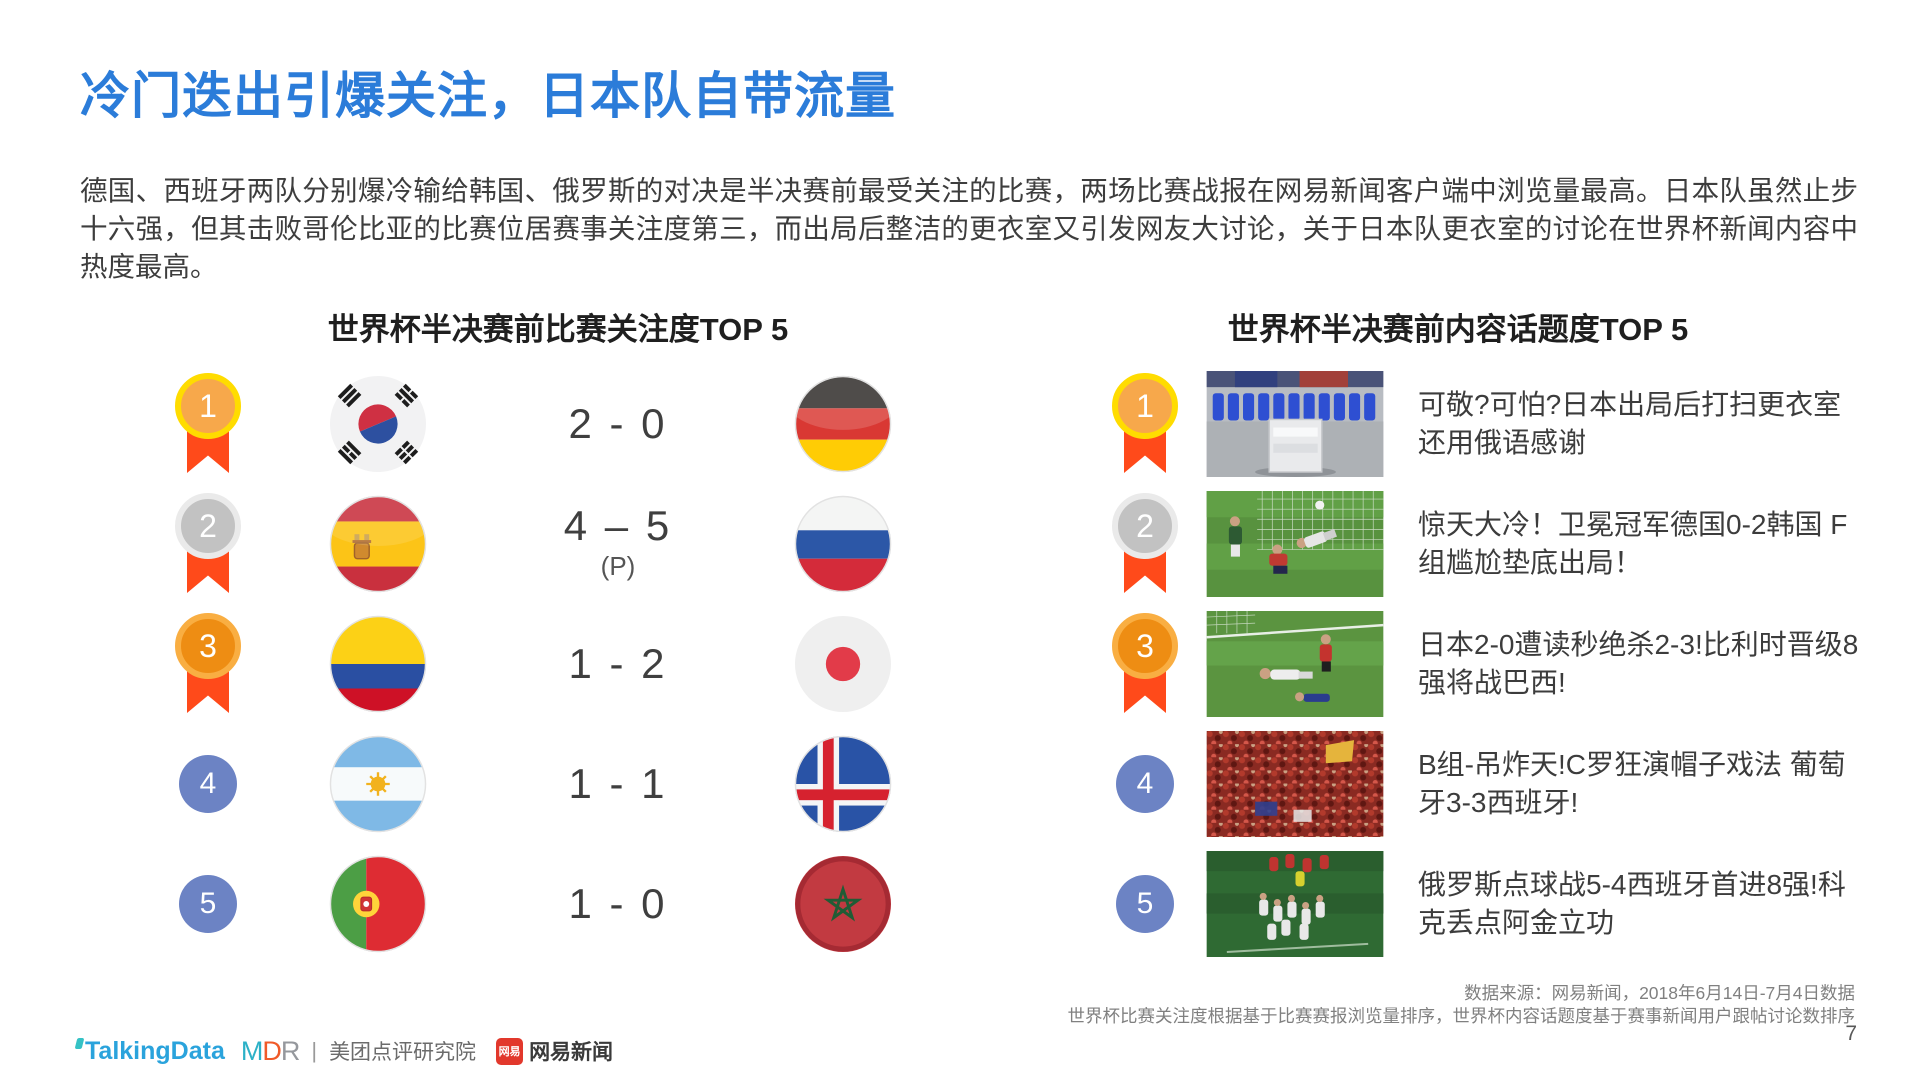  Describe the element at coordinates (1630, 423) in the screenshot. I see `topic-headline: 可敬?可怕?日本出局后打扫更衣室 还用俄语感谢` at that location.